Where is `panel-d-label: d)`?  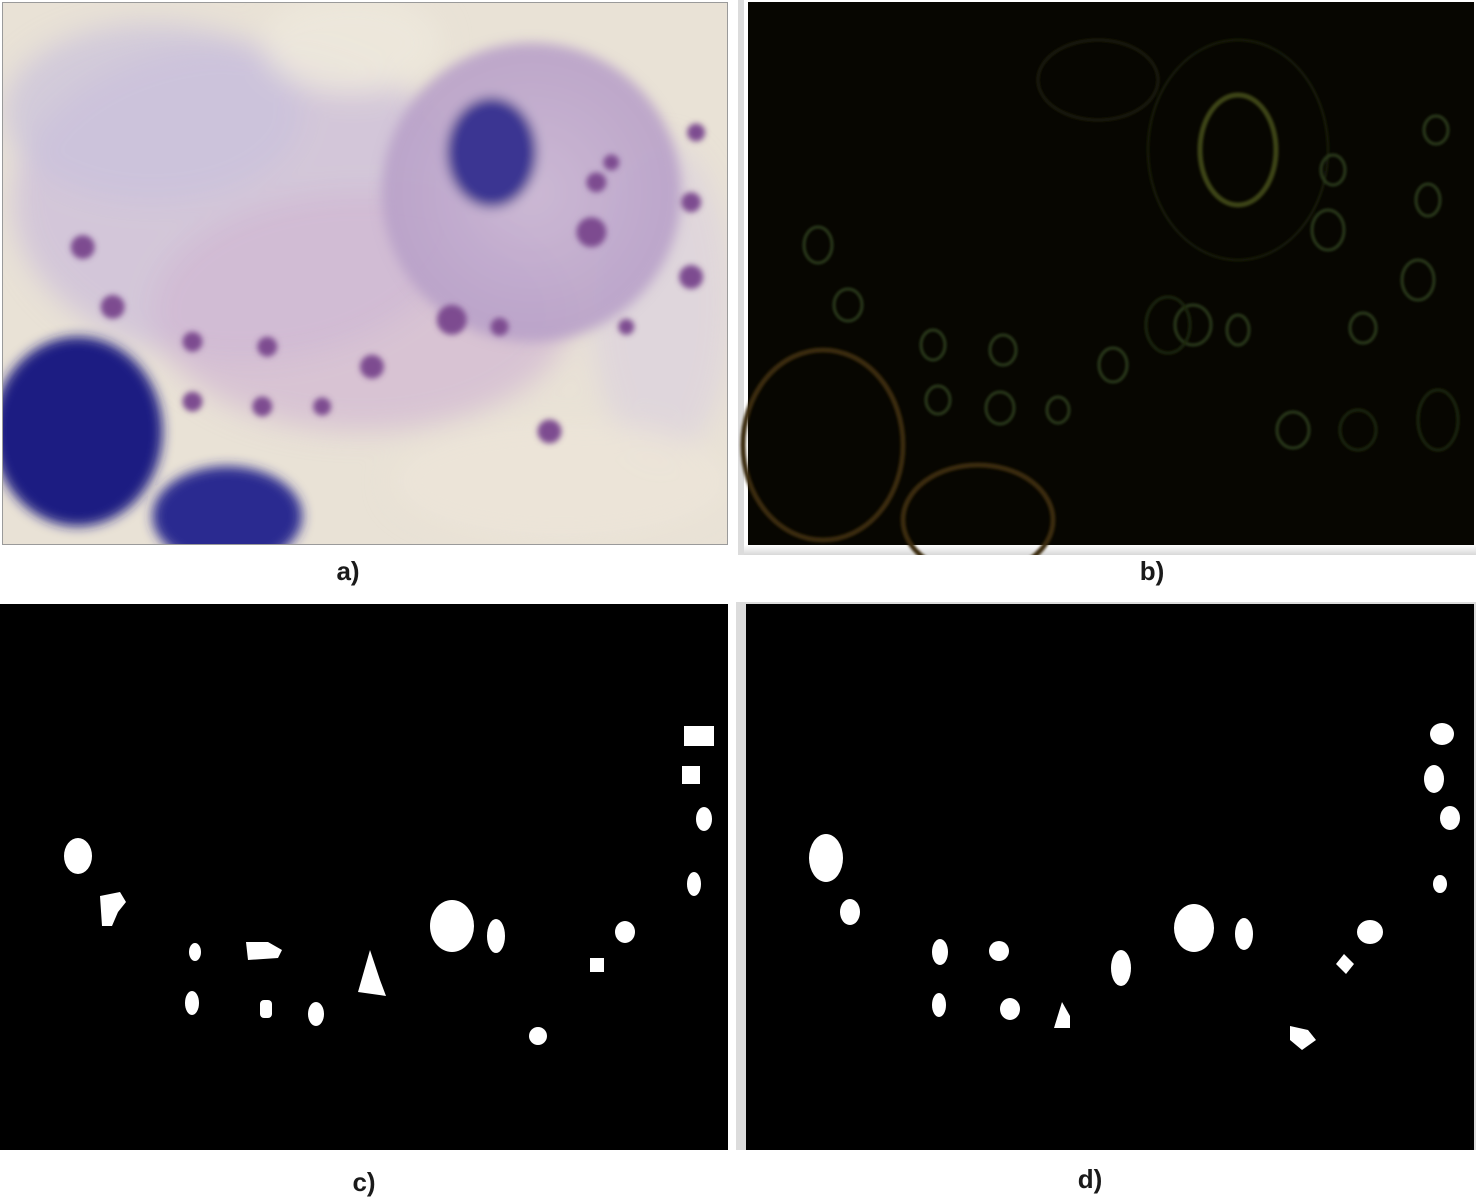 panel-d-label: d) is located at coordinates (1090, 1179).